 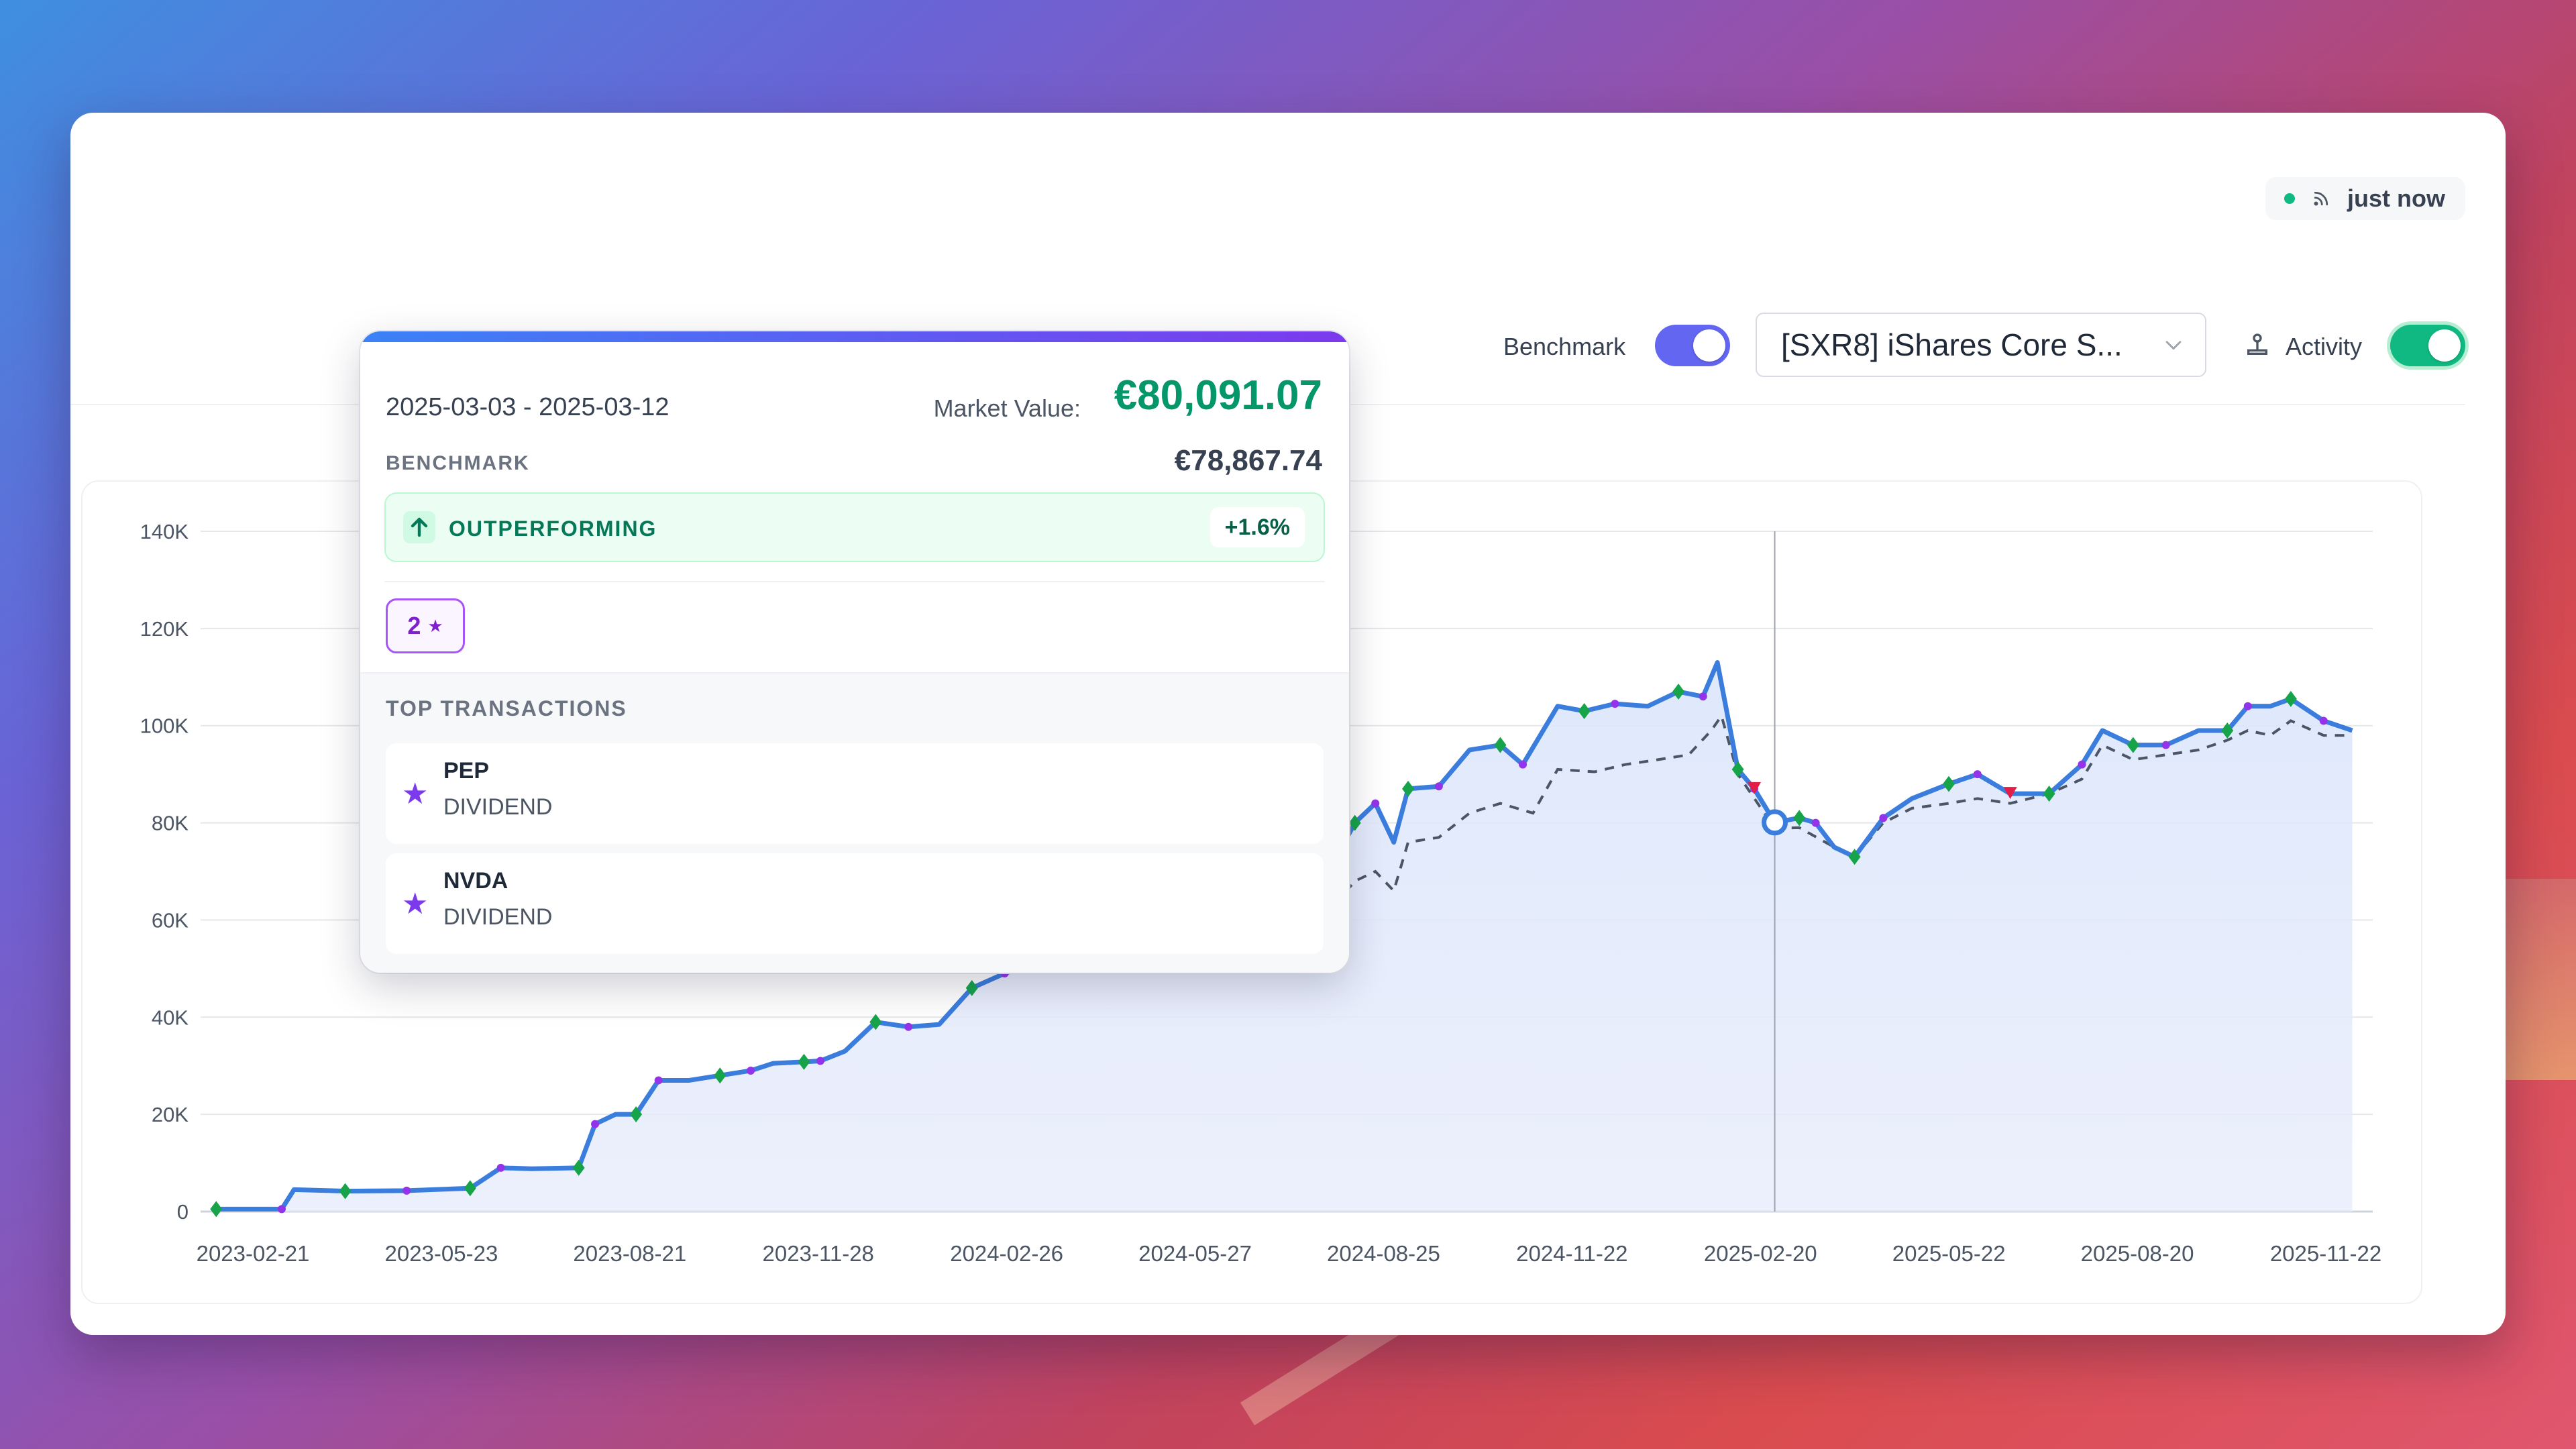 I want to click on activity-label: Activity, so click(x=2324, y=346).